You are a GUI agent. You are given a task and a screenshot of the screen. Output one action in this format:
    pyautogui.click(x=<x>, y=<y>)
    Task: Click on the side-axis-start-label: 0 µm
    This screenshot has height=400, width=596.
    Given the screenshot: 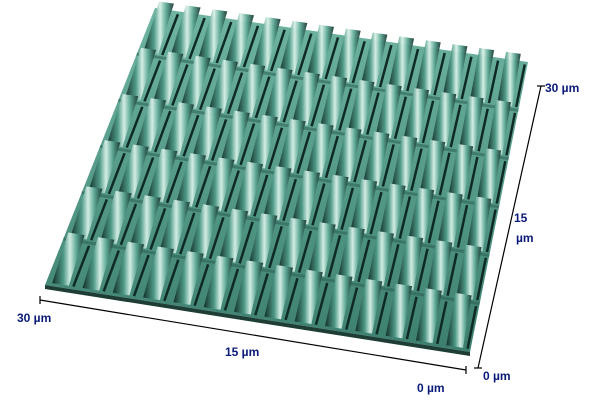 What is the action you would take?
    pyautogui.click(x=497, y=376)
    